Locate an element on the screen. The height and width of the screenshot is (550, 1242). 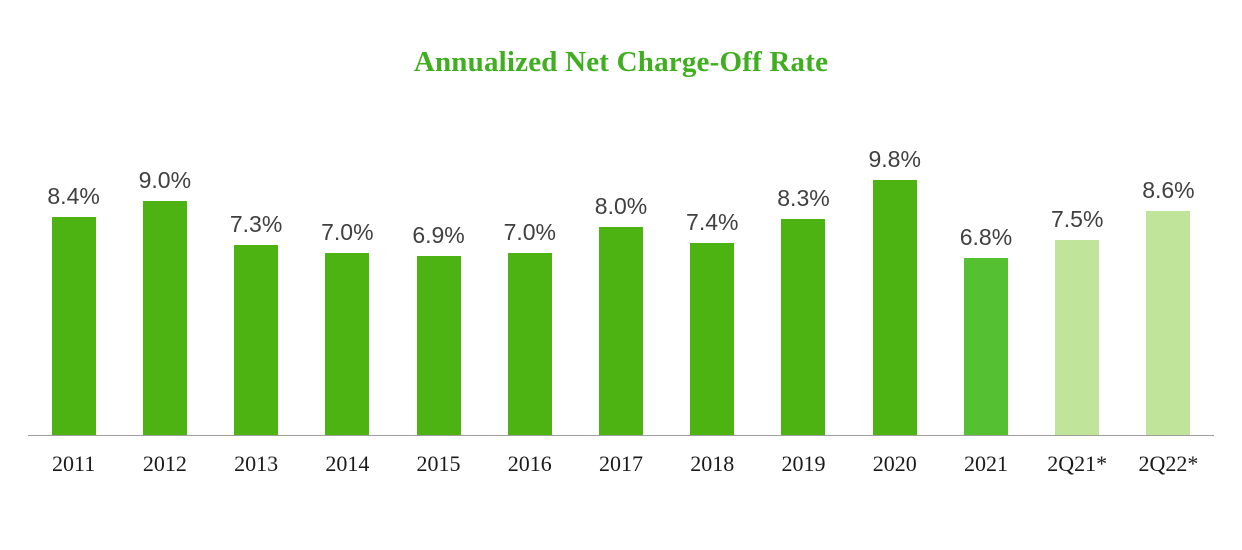
bar-column: 8.4% is located at coordinates (73, 309).